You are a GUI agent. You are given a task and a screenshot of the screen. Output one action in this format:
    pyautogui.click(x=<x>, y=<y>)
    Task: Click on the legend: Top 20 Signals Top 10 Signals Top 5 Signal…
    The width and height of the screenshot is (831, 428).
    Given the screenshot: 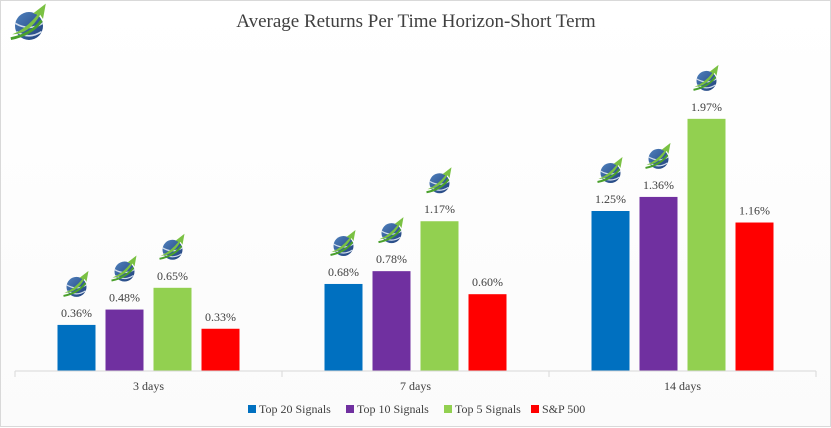 What is the action you would take?
    pyautogui.click(x=416, y=409)
    